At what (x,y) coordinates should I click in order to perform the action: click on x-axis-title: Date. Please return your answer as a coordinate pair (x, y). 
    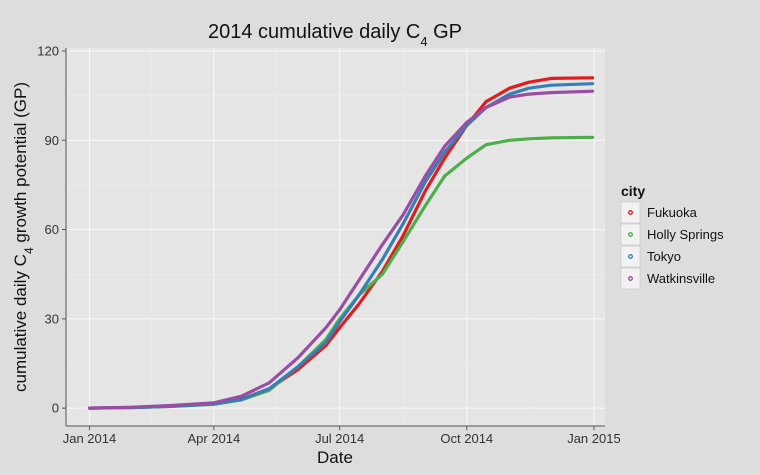
    Looking at the image, I should click on (335, 457).